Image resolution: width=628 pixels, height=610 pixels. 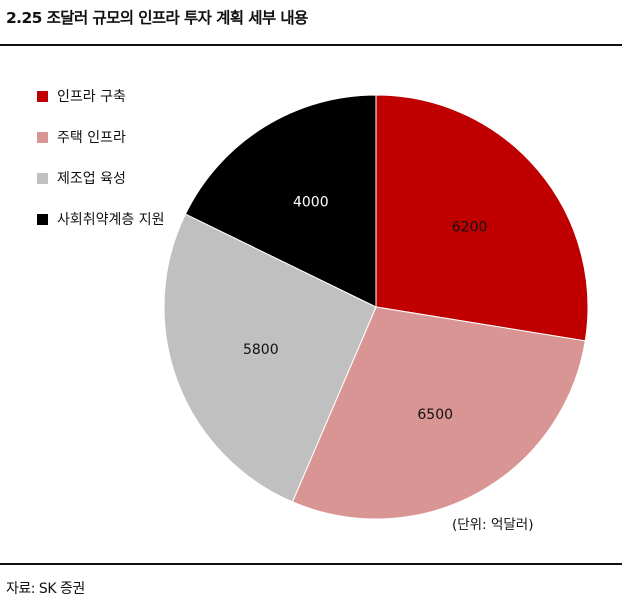 I want to click on slice-value-label: 6200, so click(x=470, y=227).